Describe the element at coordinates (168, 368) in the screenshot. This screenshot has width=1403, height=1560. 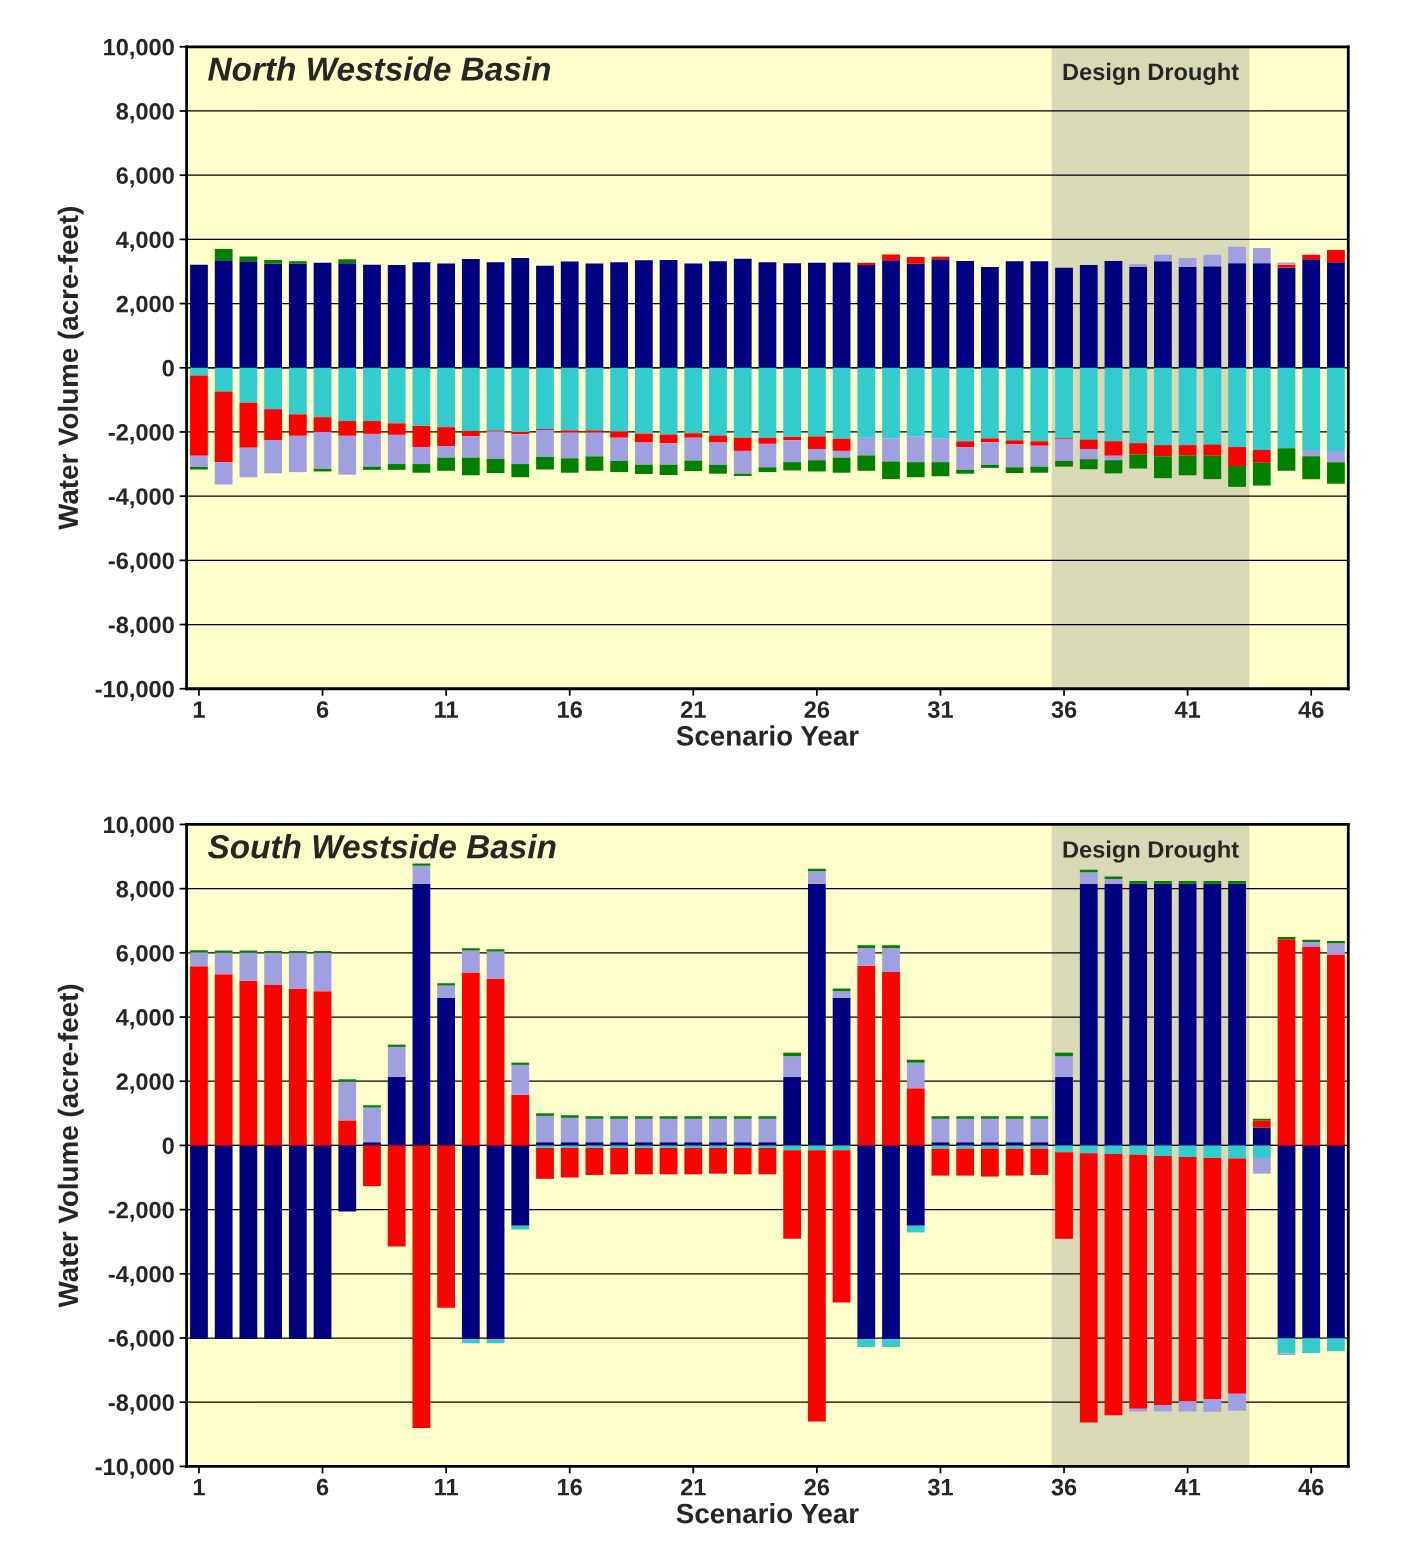
I see `y-tick-label: 0` at that location.